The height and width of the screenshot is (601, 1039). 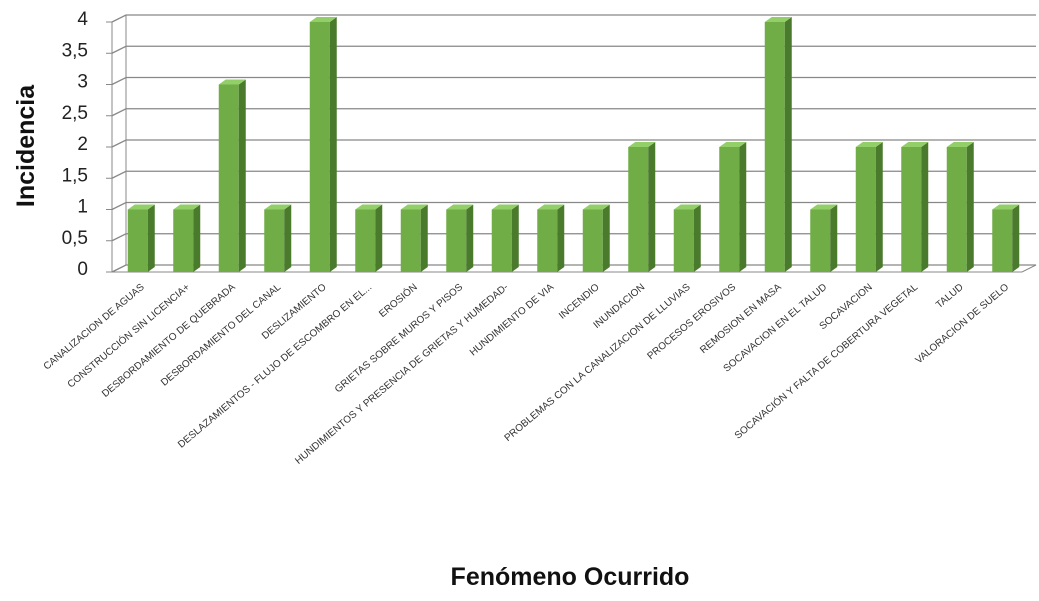 What do you see at coordinates (574, 268) in the screenshot?
I see `floor` at bounding box center [574, 268].